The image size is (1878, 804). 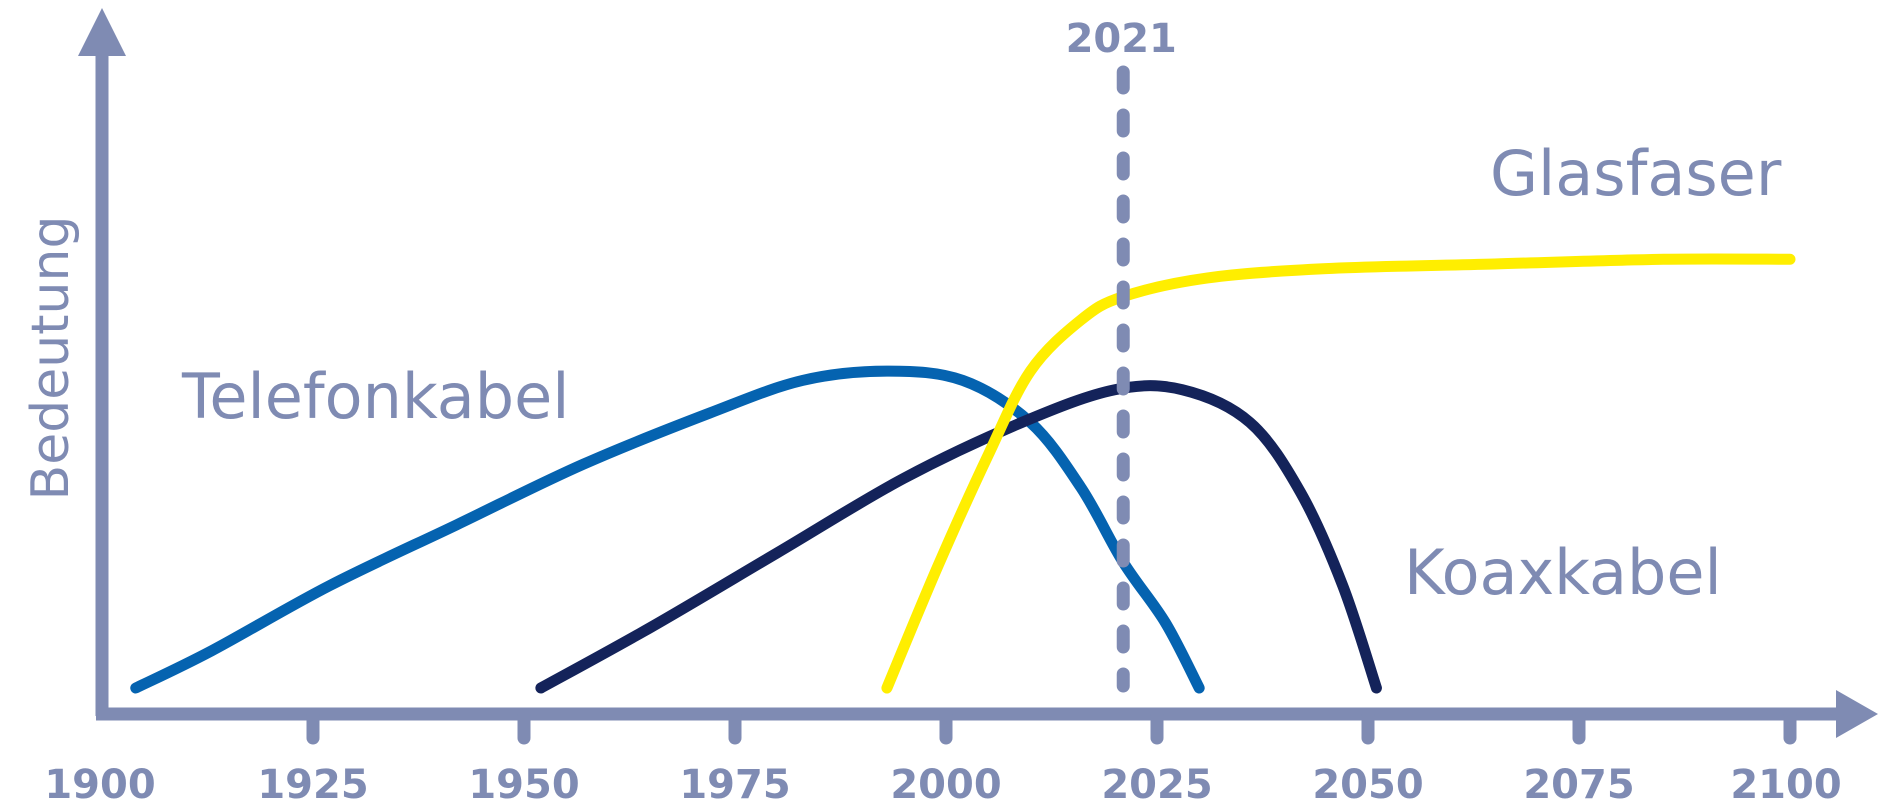 I want to click on x-tick-label: 1975, so click(x=734, y=783).